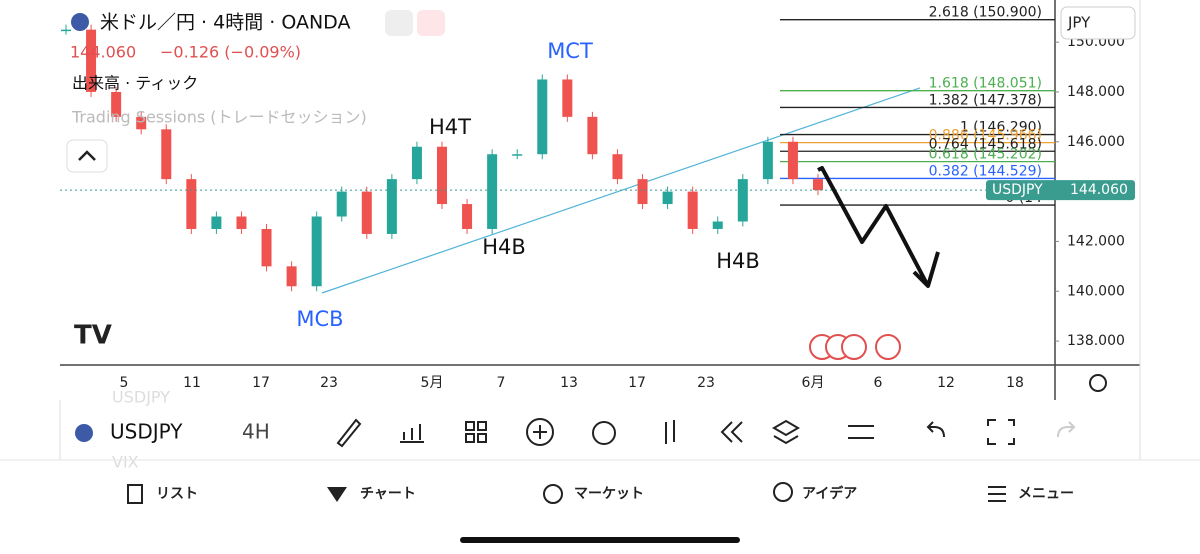 The height and width of the screenshot is (554, 1200). What do you see at coordinates (637, 383) in the screenshot?
I see `x-tick-label: 17` at bounding box center [637, 383].